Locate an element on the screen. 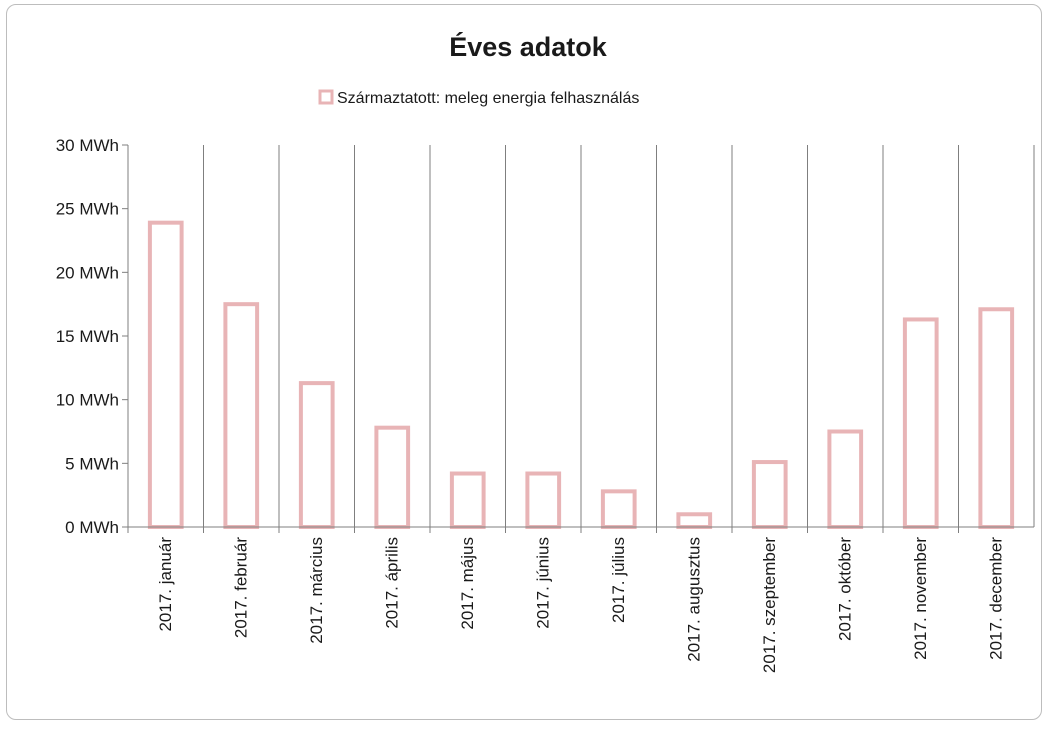  y-tick-label: 0 MWh is located at coordinates (92, 527).